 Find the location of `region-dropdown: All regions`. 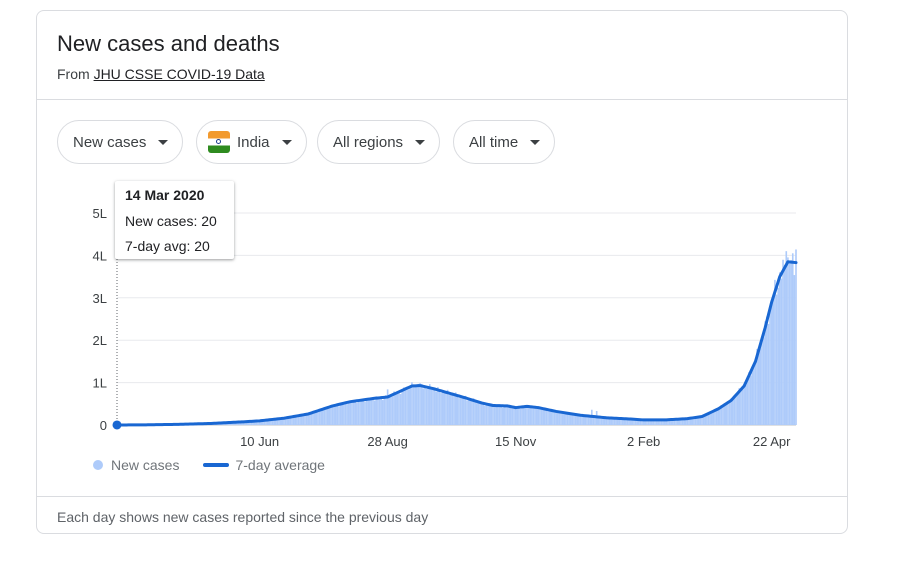

region-dropdown: All regions is located at coordinates (379, 142).